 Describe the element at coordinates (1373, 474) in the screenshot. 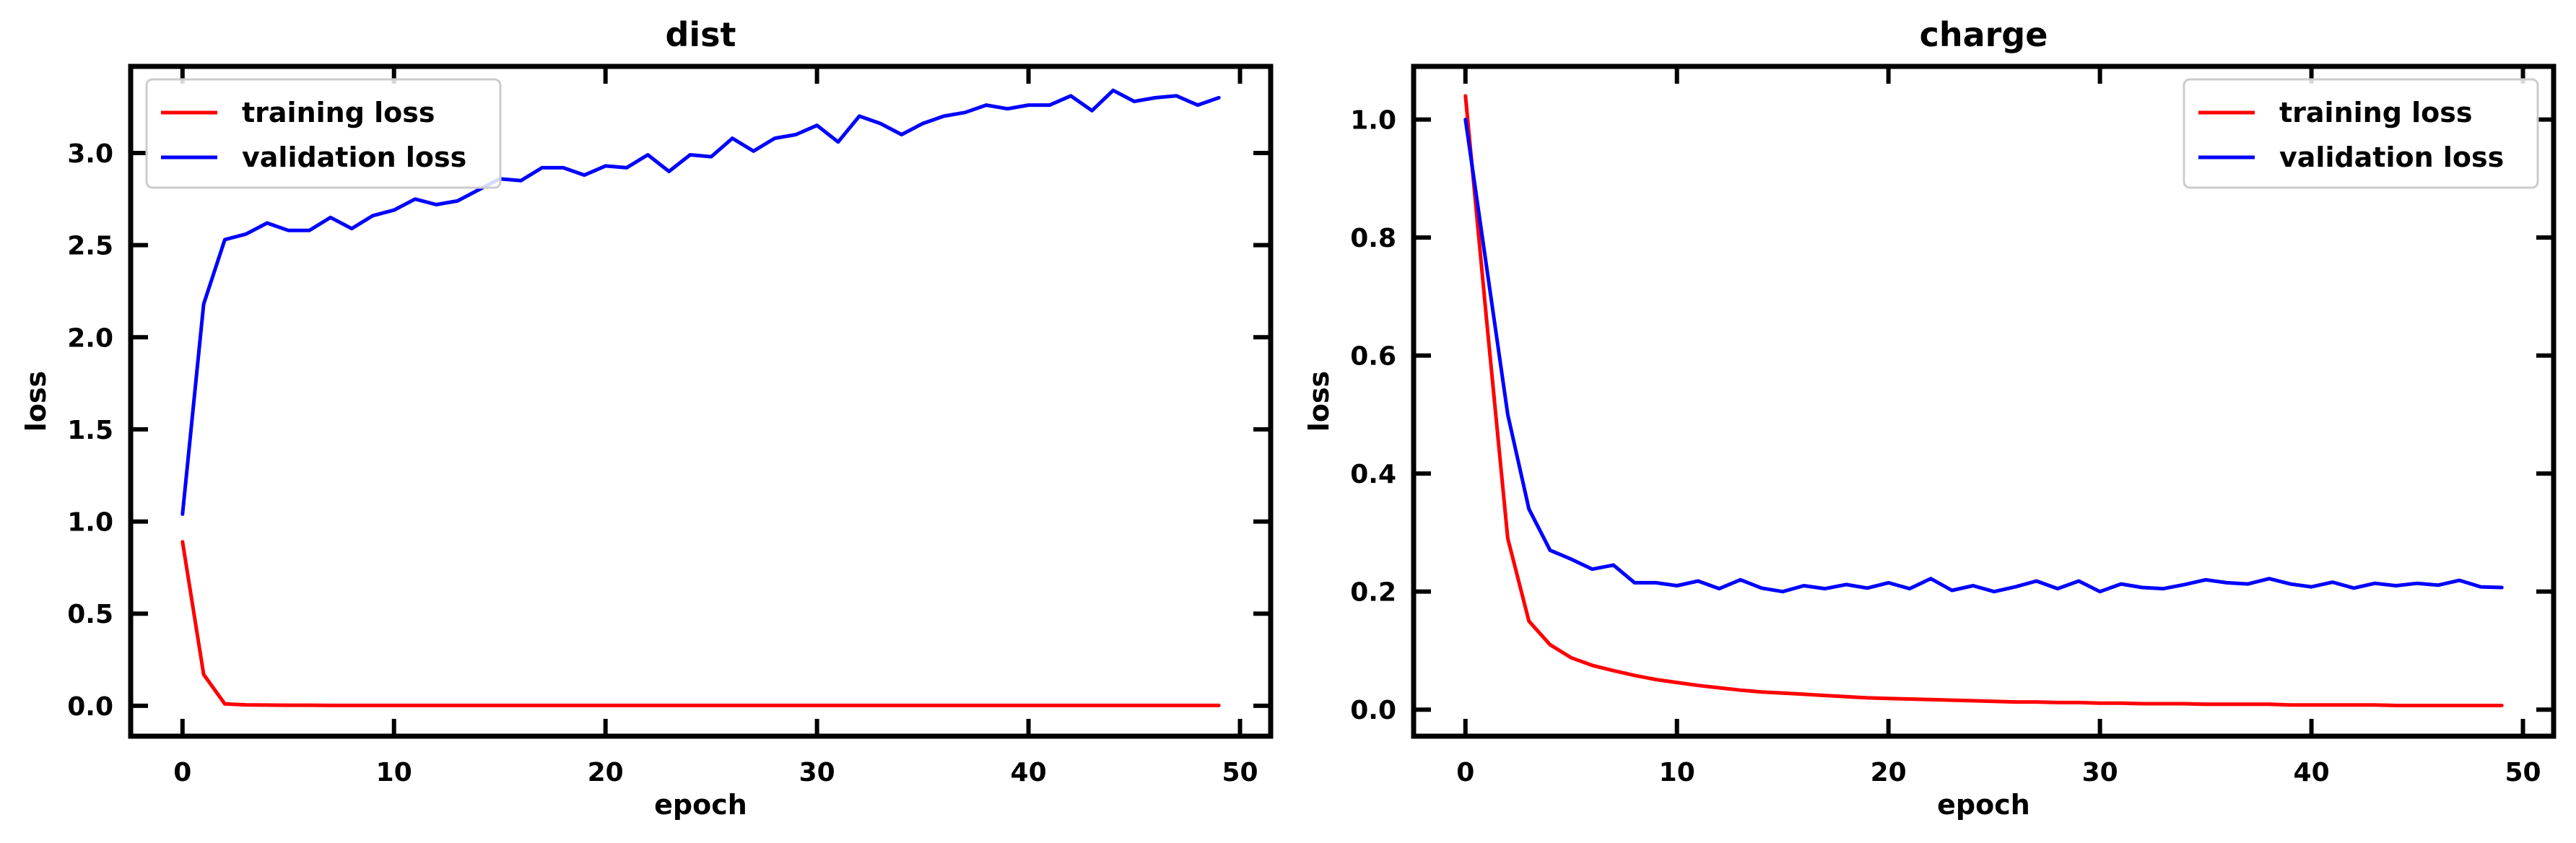

I see `y-tick-label: 0.4` at that location.